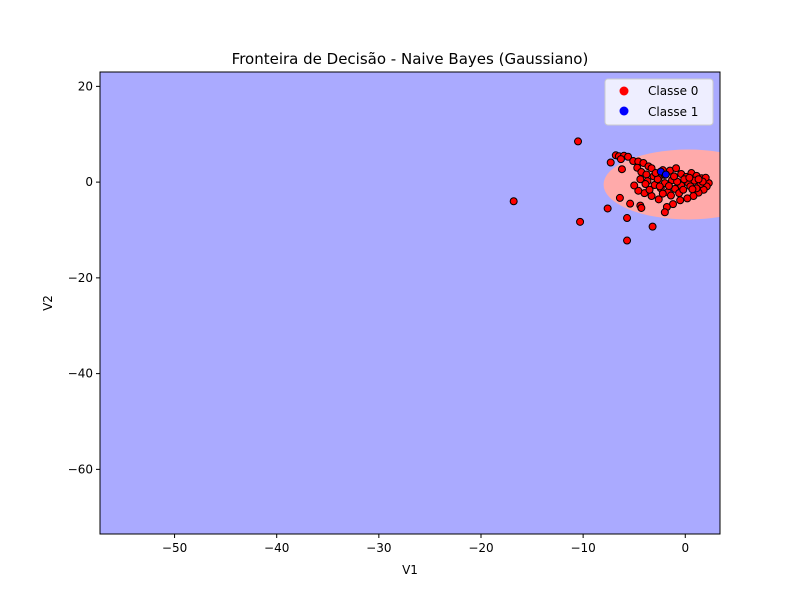 This screenshot has width=800, height=600. What do you see at coordinates (685, 548) in the screenshot?
I see `x-tick-label: 0` at bounding box center [685, 548].